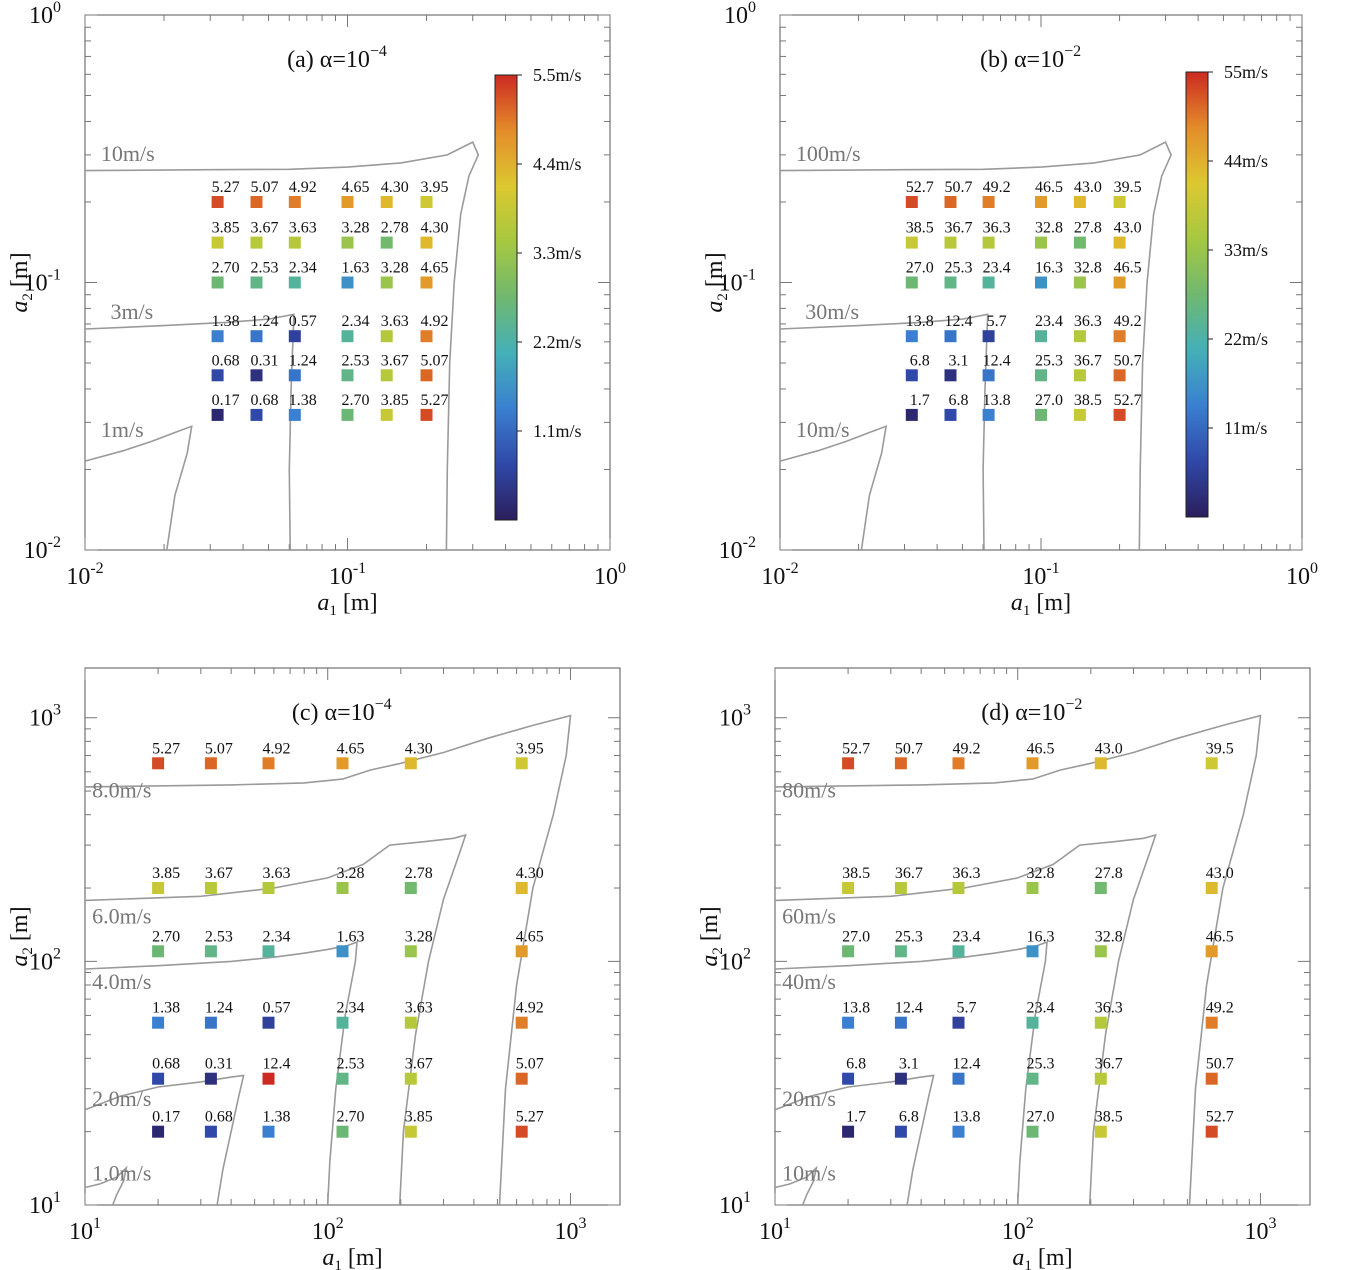 The image size is (1346, 1270). I want to click on x-tick-label: 10⁰, so click(610, 575).